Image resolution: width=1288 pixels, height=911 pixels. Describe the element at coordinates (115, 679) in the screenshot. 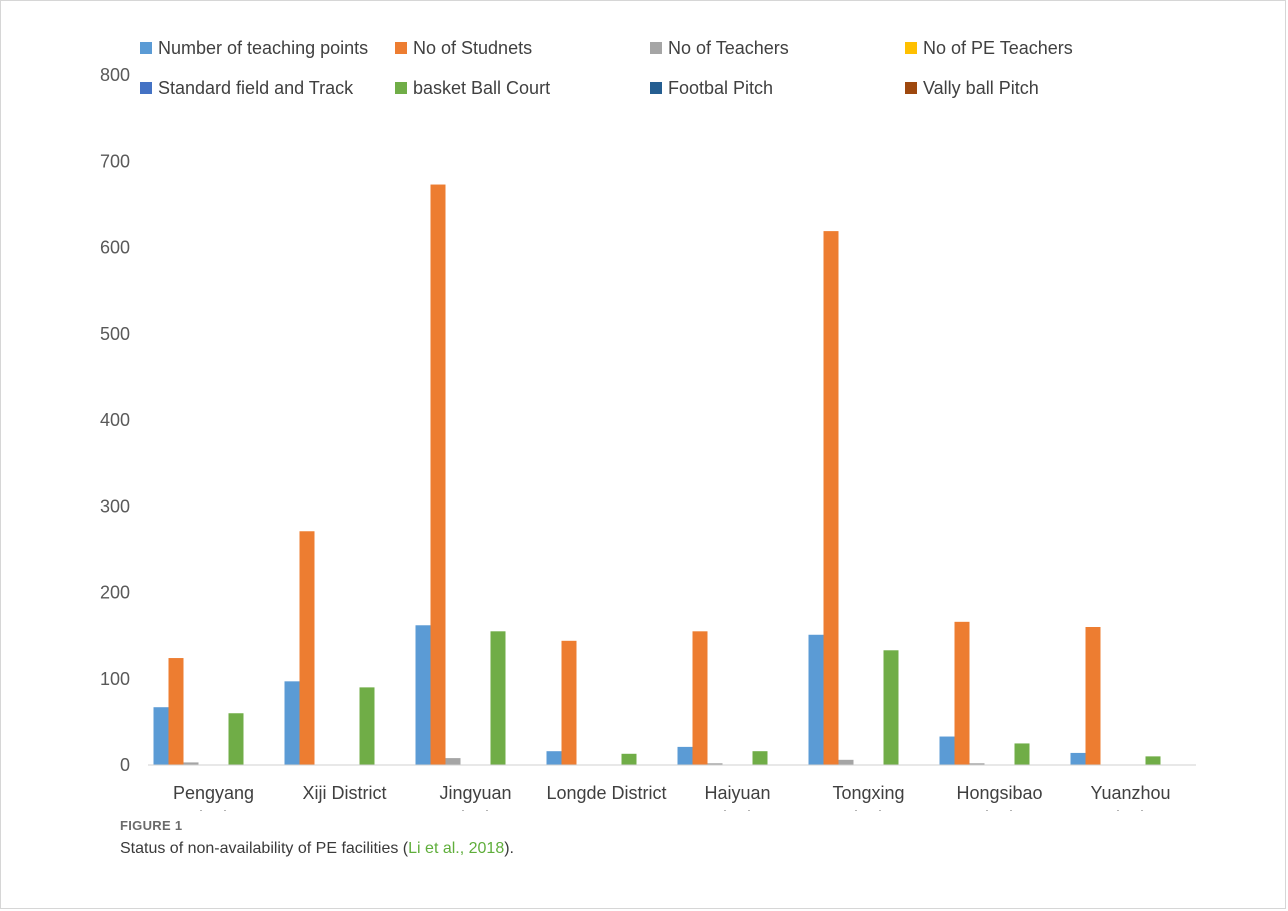

I see `y-tick-label: 100` at that location.